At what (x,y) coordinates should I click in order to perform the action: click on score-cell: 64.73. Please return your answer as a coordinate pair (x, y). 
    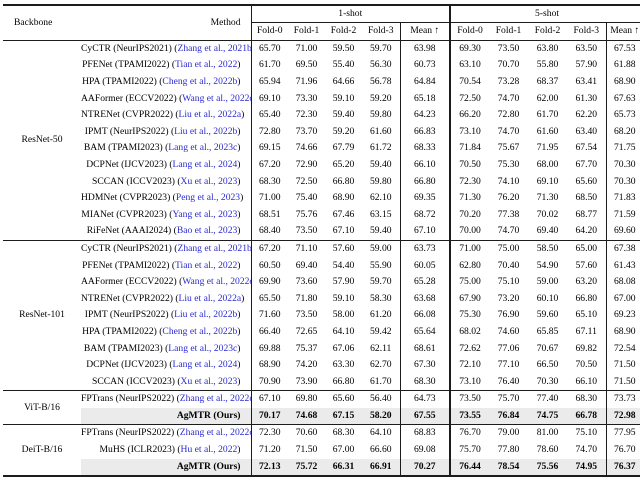
    Looking at the image, I should click on (425, 399).